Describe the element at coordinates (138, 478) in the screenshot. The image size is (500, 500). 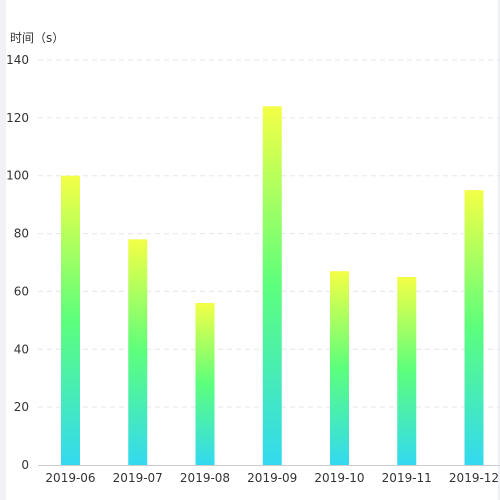
I see `x-tick-label: 2019-07` at that location.